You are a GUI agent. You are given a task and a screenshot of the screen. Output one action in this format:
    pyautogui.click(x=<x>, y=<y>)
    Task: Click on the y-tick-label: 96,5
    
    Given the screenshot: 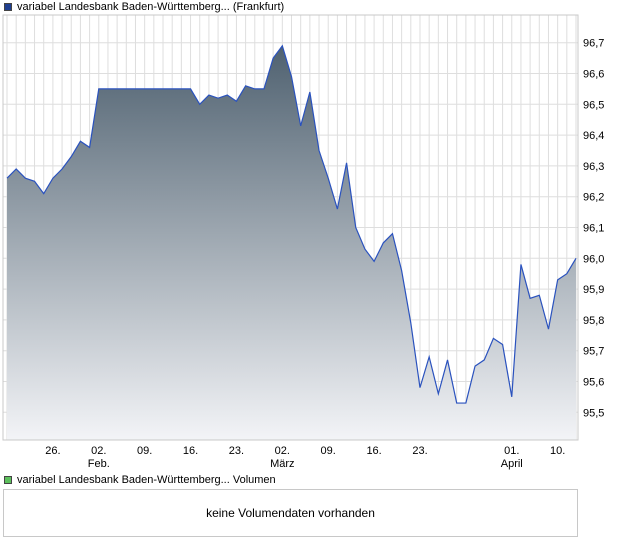 What is the action you would take?
    pyautogui.click(x=593, y=105)
    